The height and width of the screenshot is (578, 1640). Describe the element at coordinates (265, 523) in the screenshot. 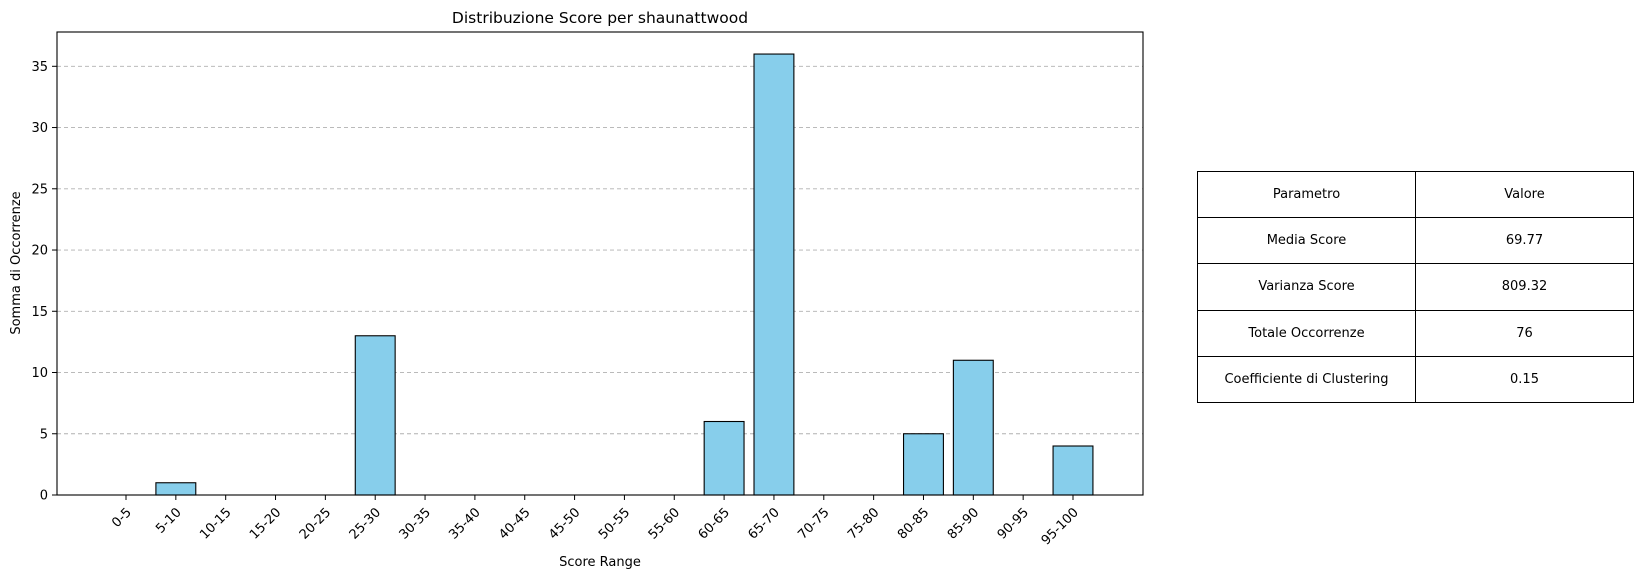

I see `x-tick-label: 15-20` at that location.